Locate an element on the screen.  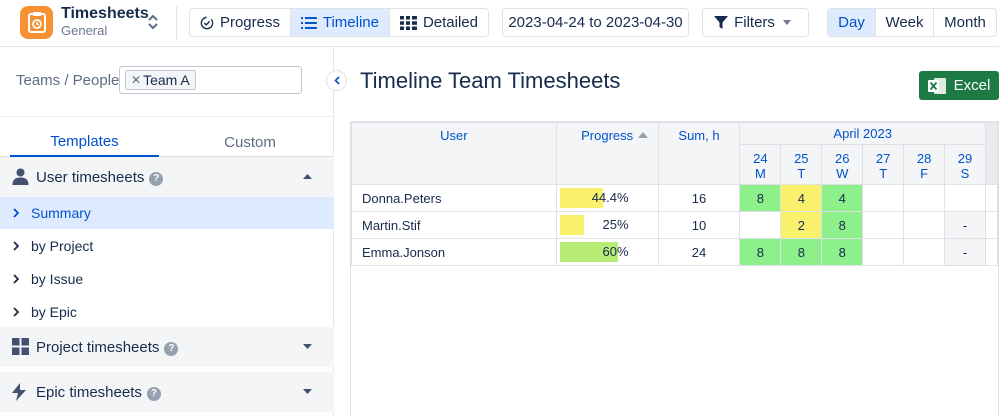
view-timeline-label: Timeline is located at coordinates (350, 22).